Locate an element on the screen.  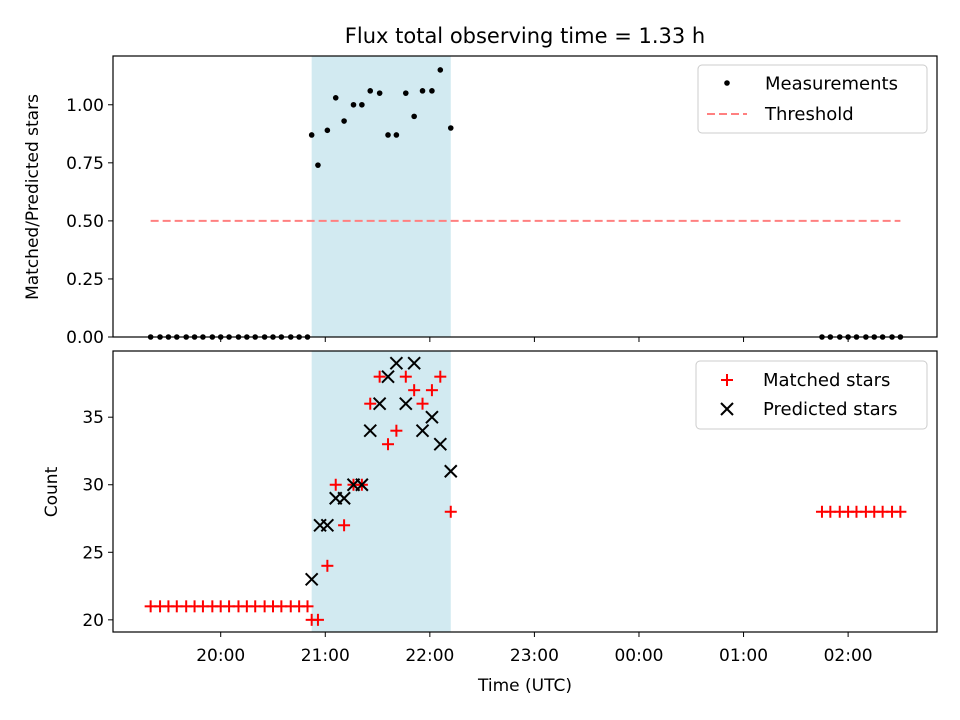
bottom-legend: Matched stars Predicted stars is located at coordinates (811, 395).